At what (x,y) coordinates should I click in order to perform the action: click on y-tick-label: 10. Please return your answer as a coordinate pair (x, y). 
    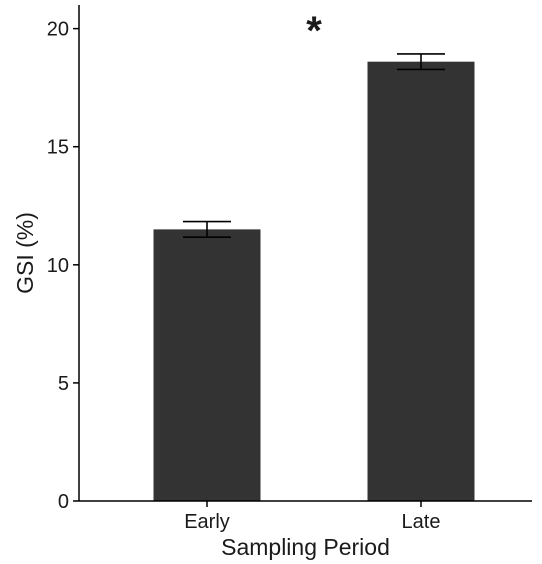
    Looking at the image, I should click on (58, 266).